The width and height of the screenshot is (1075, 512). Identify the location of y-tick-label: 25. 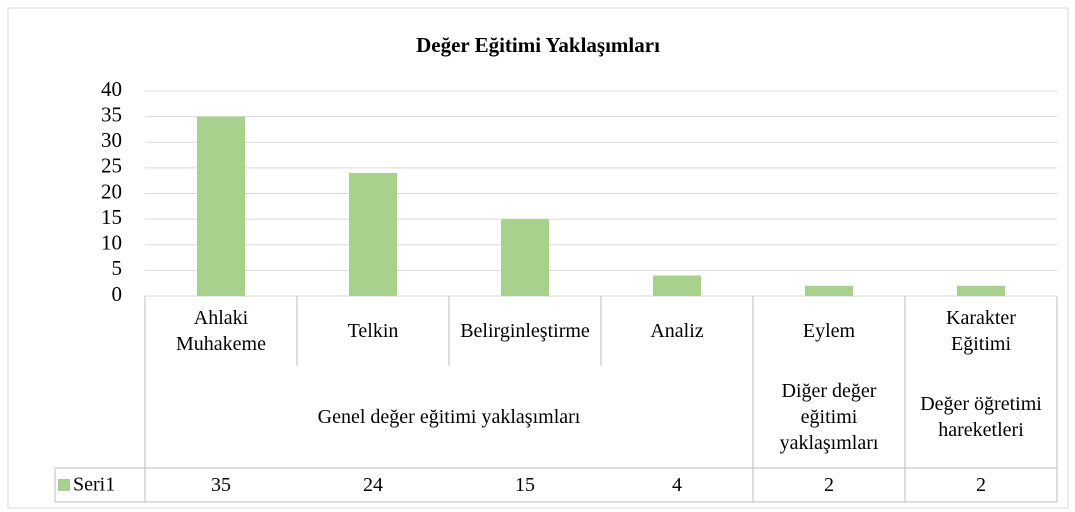
(111, 166).